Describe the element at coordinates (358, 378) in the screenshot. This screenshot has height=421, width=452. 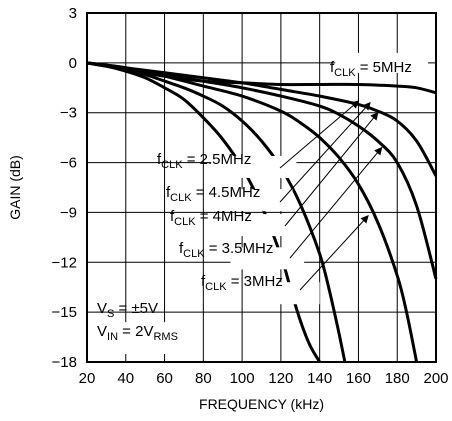
I see `x-tick-label: 160` at that location.